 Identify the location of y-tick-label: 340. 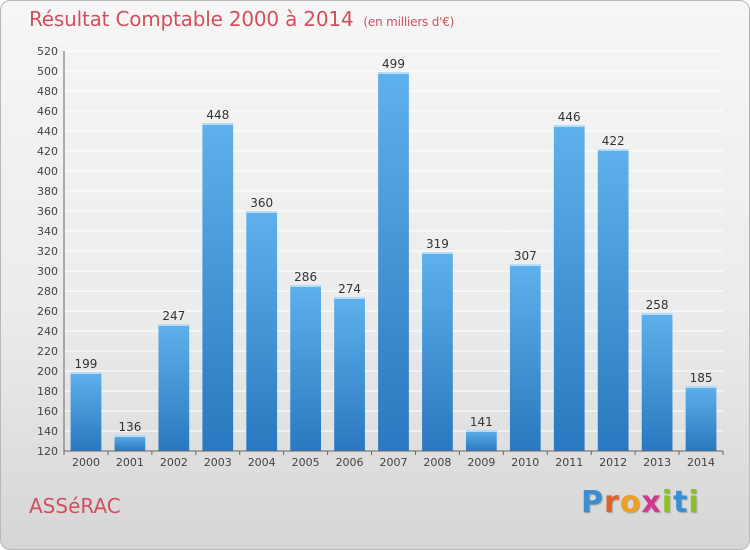
(47, 231).